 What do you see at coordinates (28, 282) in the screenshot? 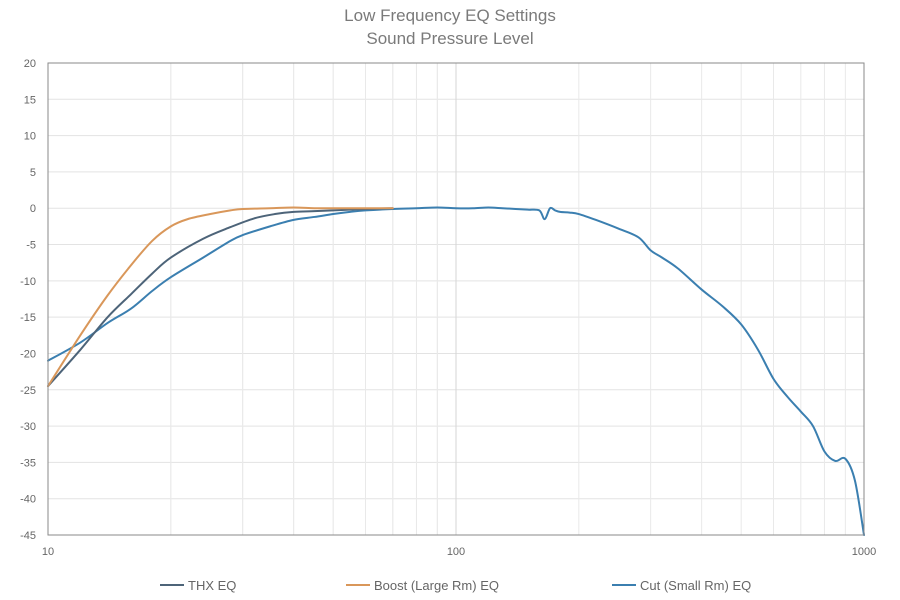
I see `y-tick-label: -10` at bounding box center [28, 282].